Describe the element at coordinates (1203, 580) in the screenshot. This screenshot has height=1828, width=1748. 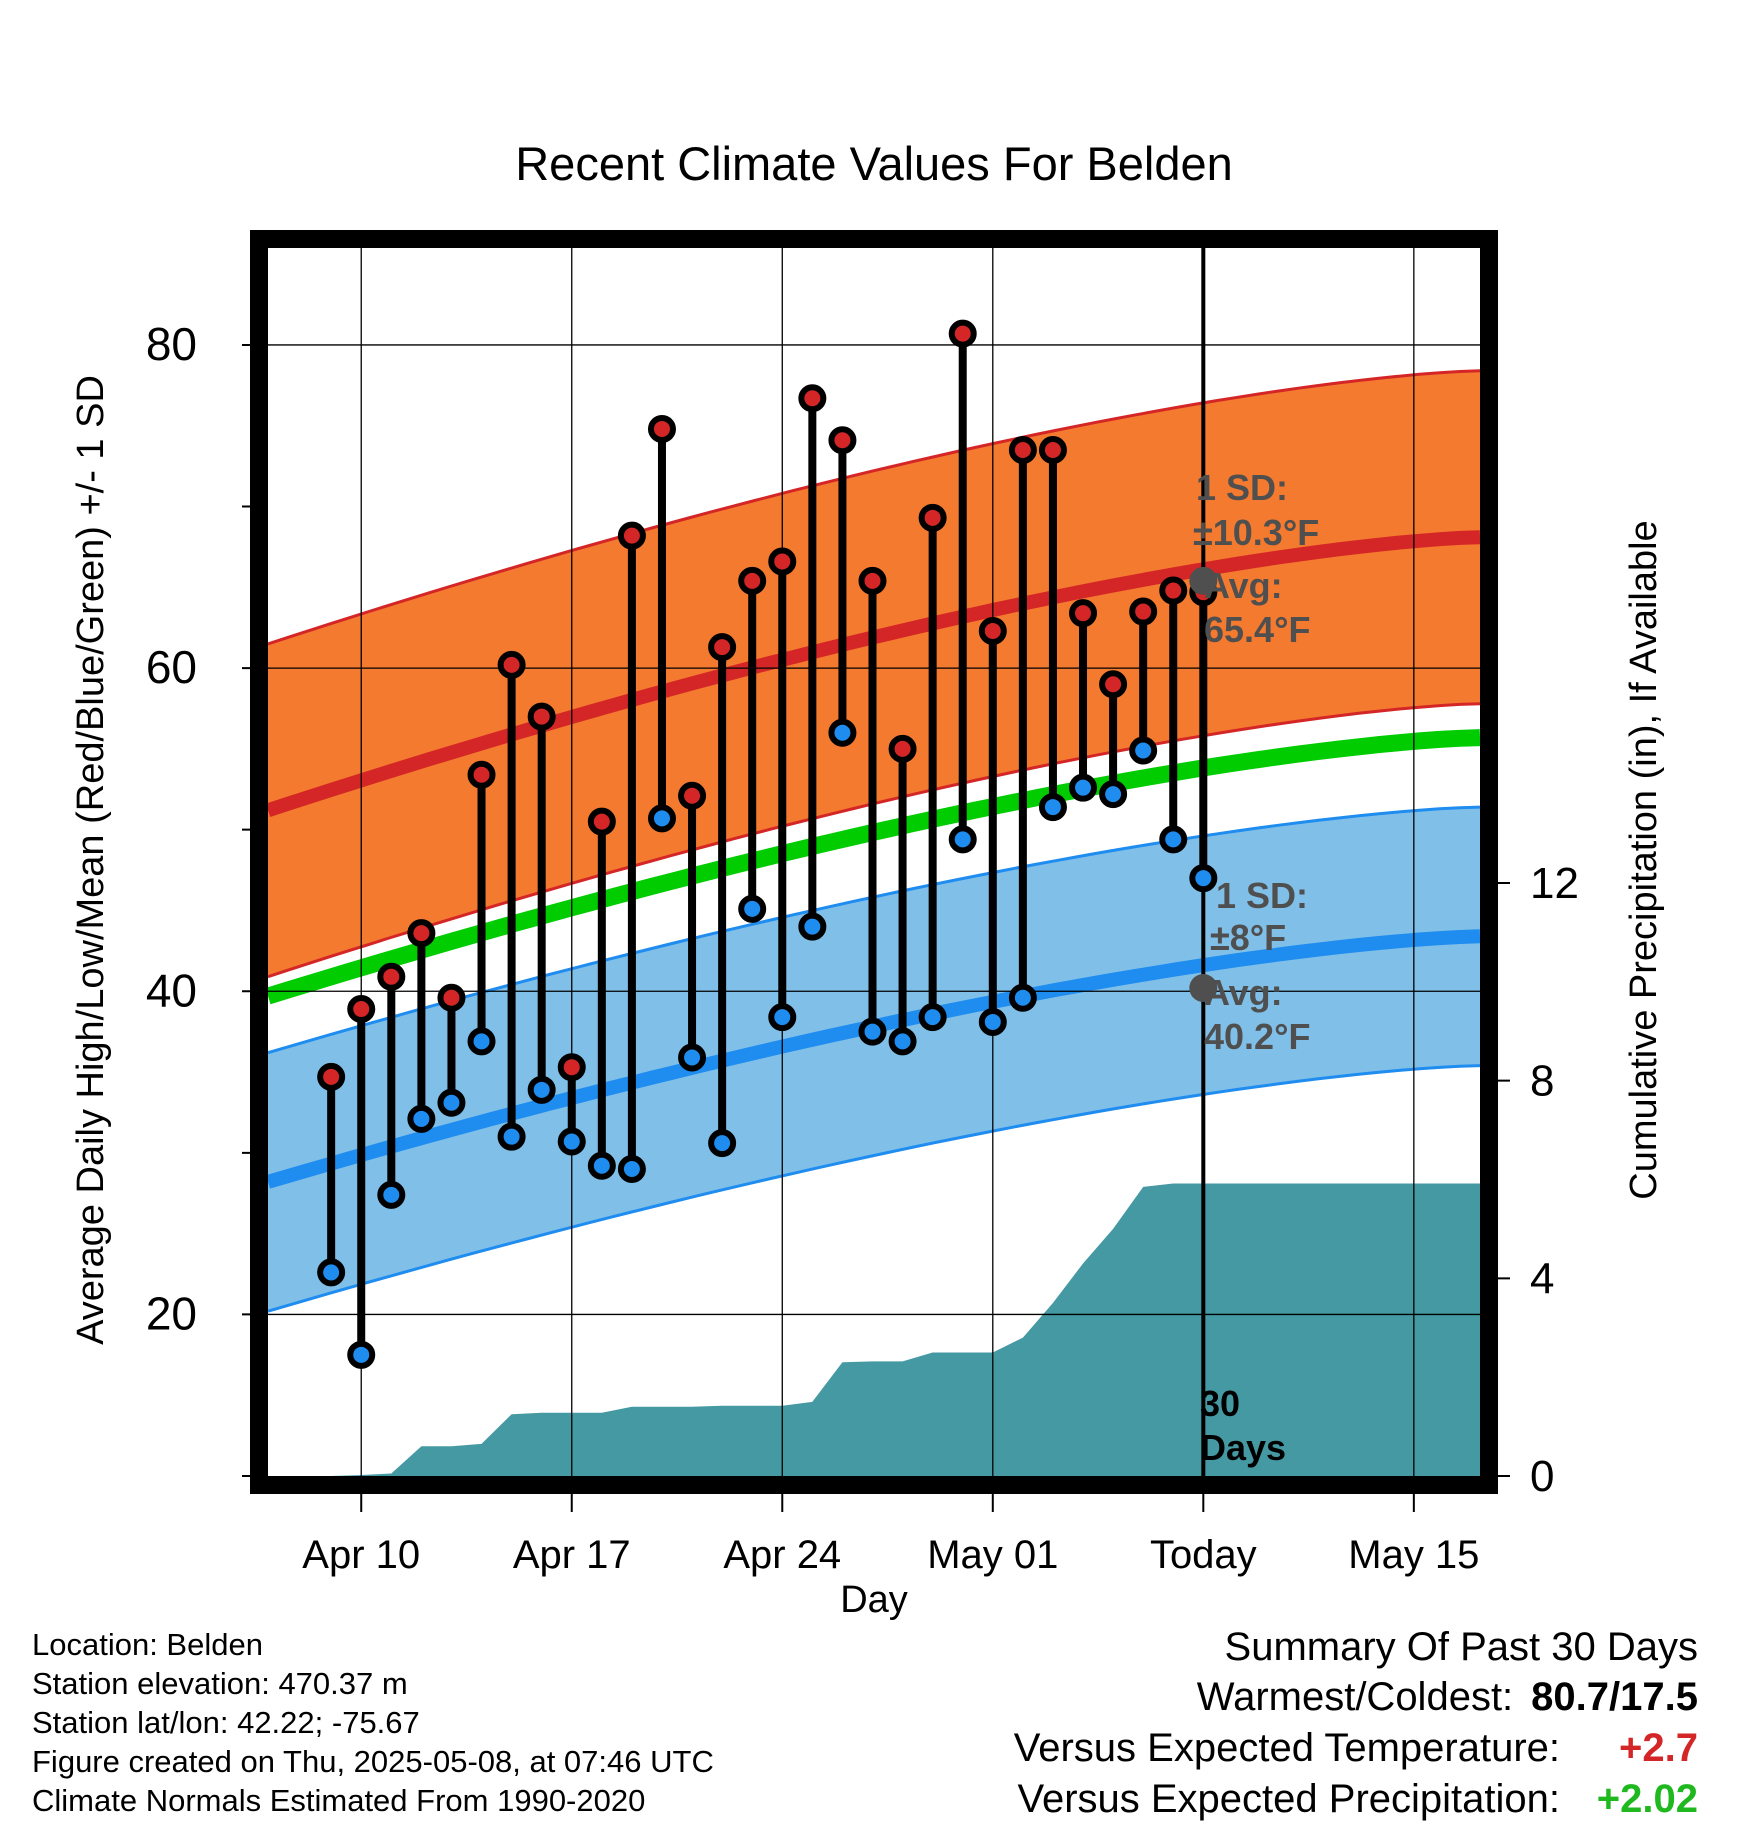
I see `today-high-average-marker` at that location.